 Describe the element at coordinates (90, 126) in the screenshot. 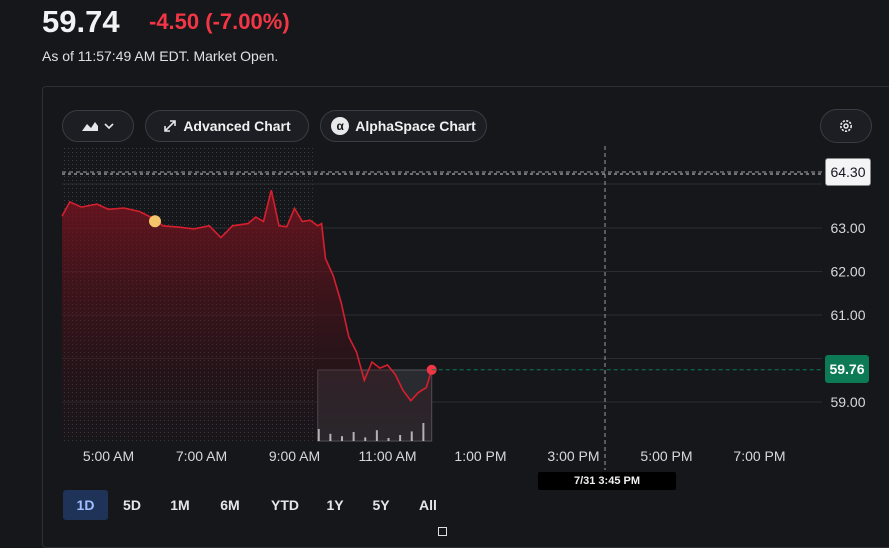

I see `mountain-chart-icon` at that location.